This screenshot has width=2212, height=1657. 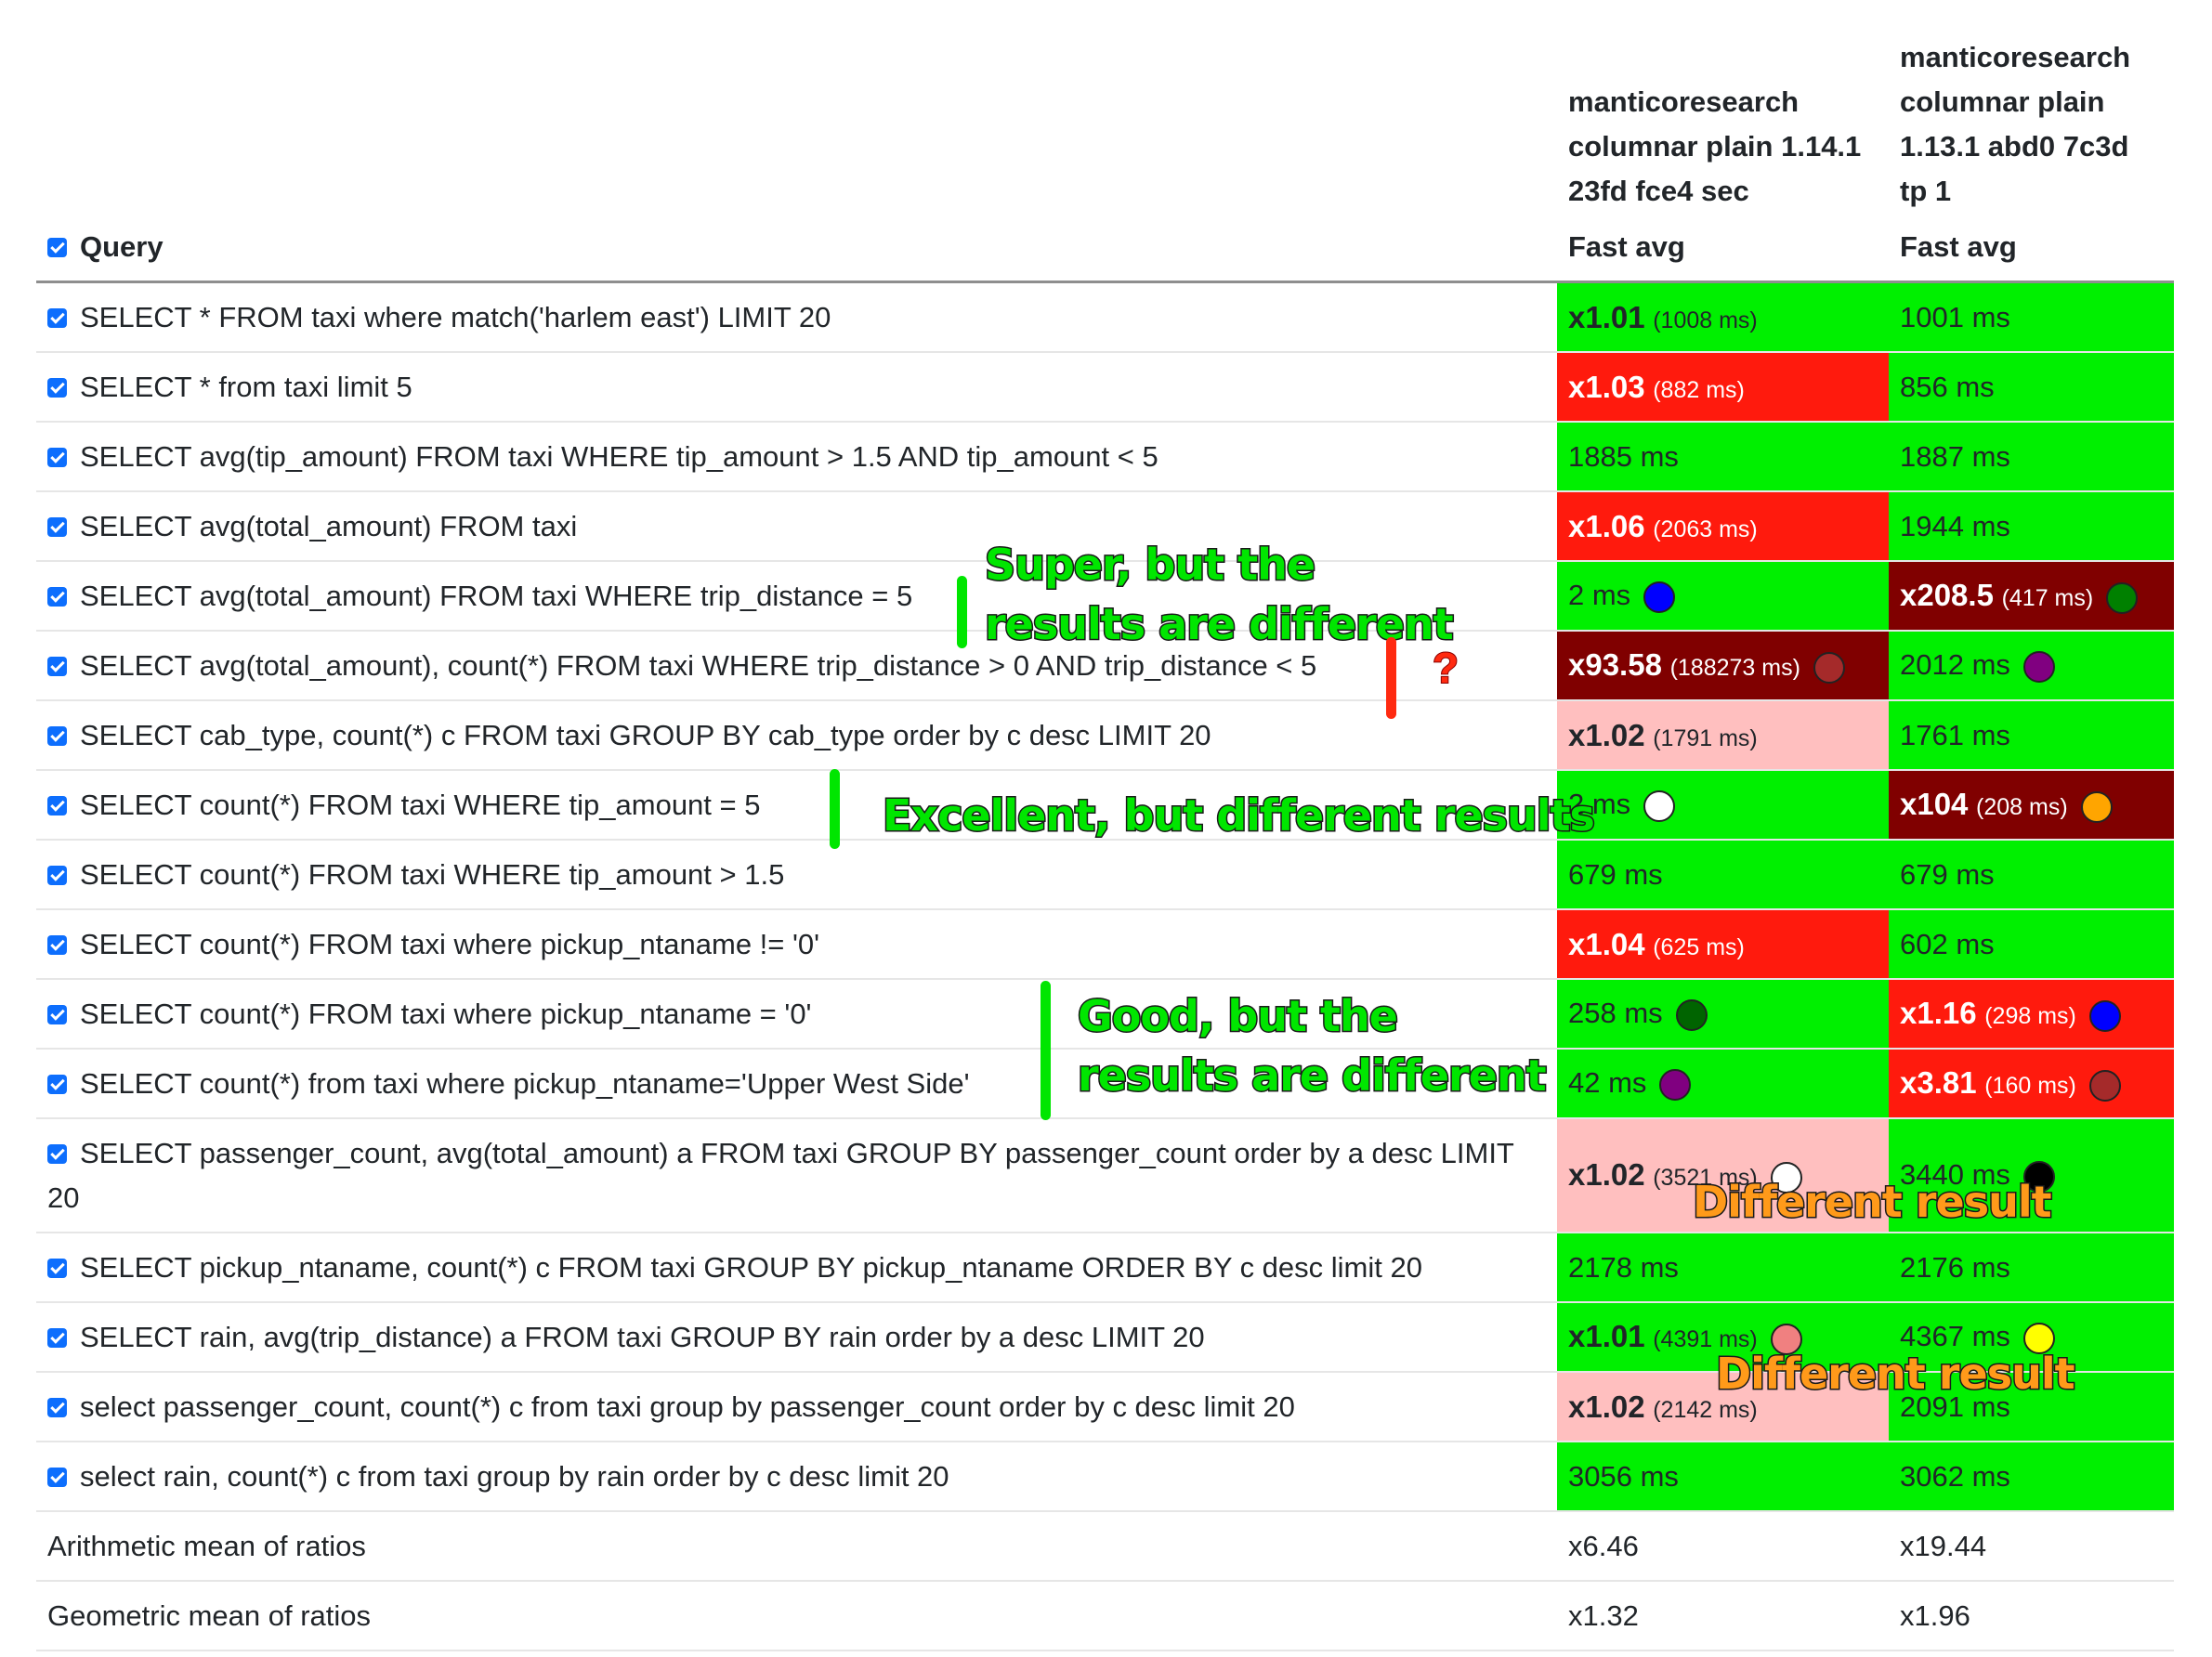 I want to click on result-cell-b: x104 (208 ms), so click(x=2031, y=805).